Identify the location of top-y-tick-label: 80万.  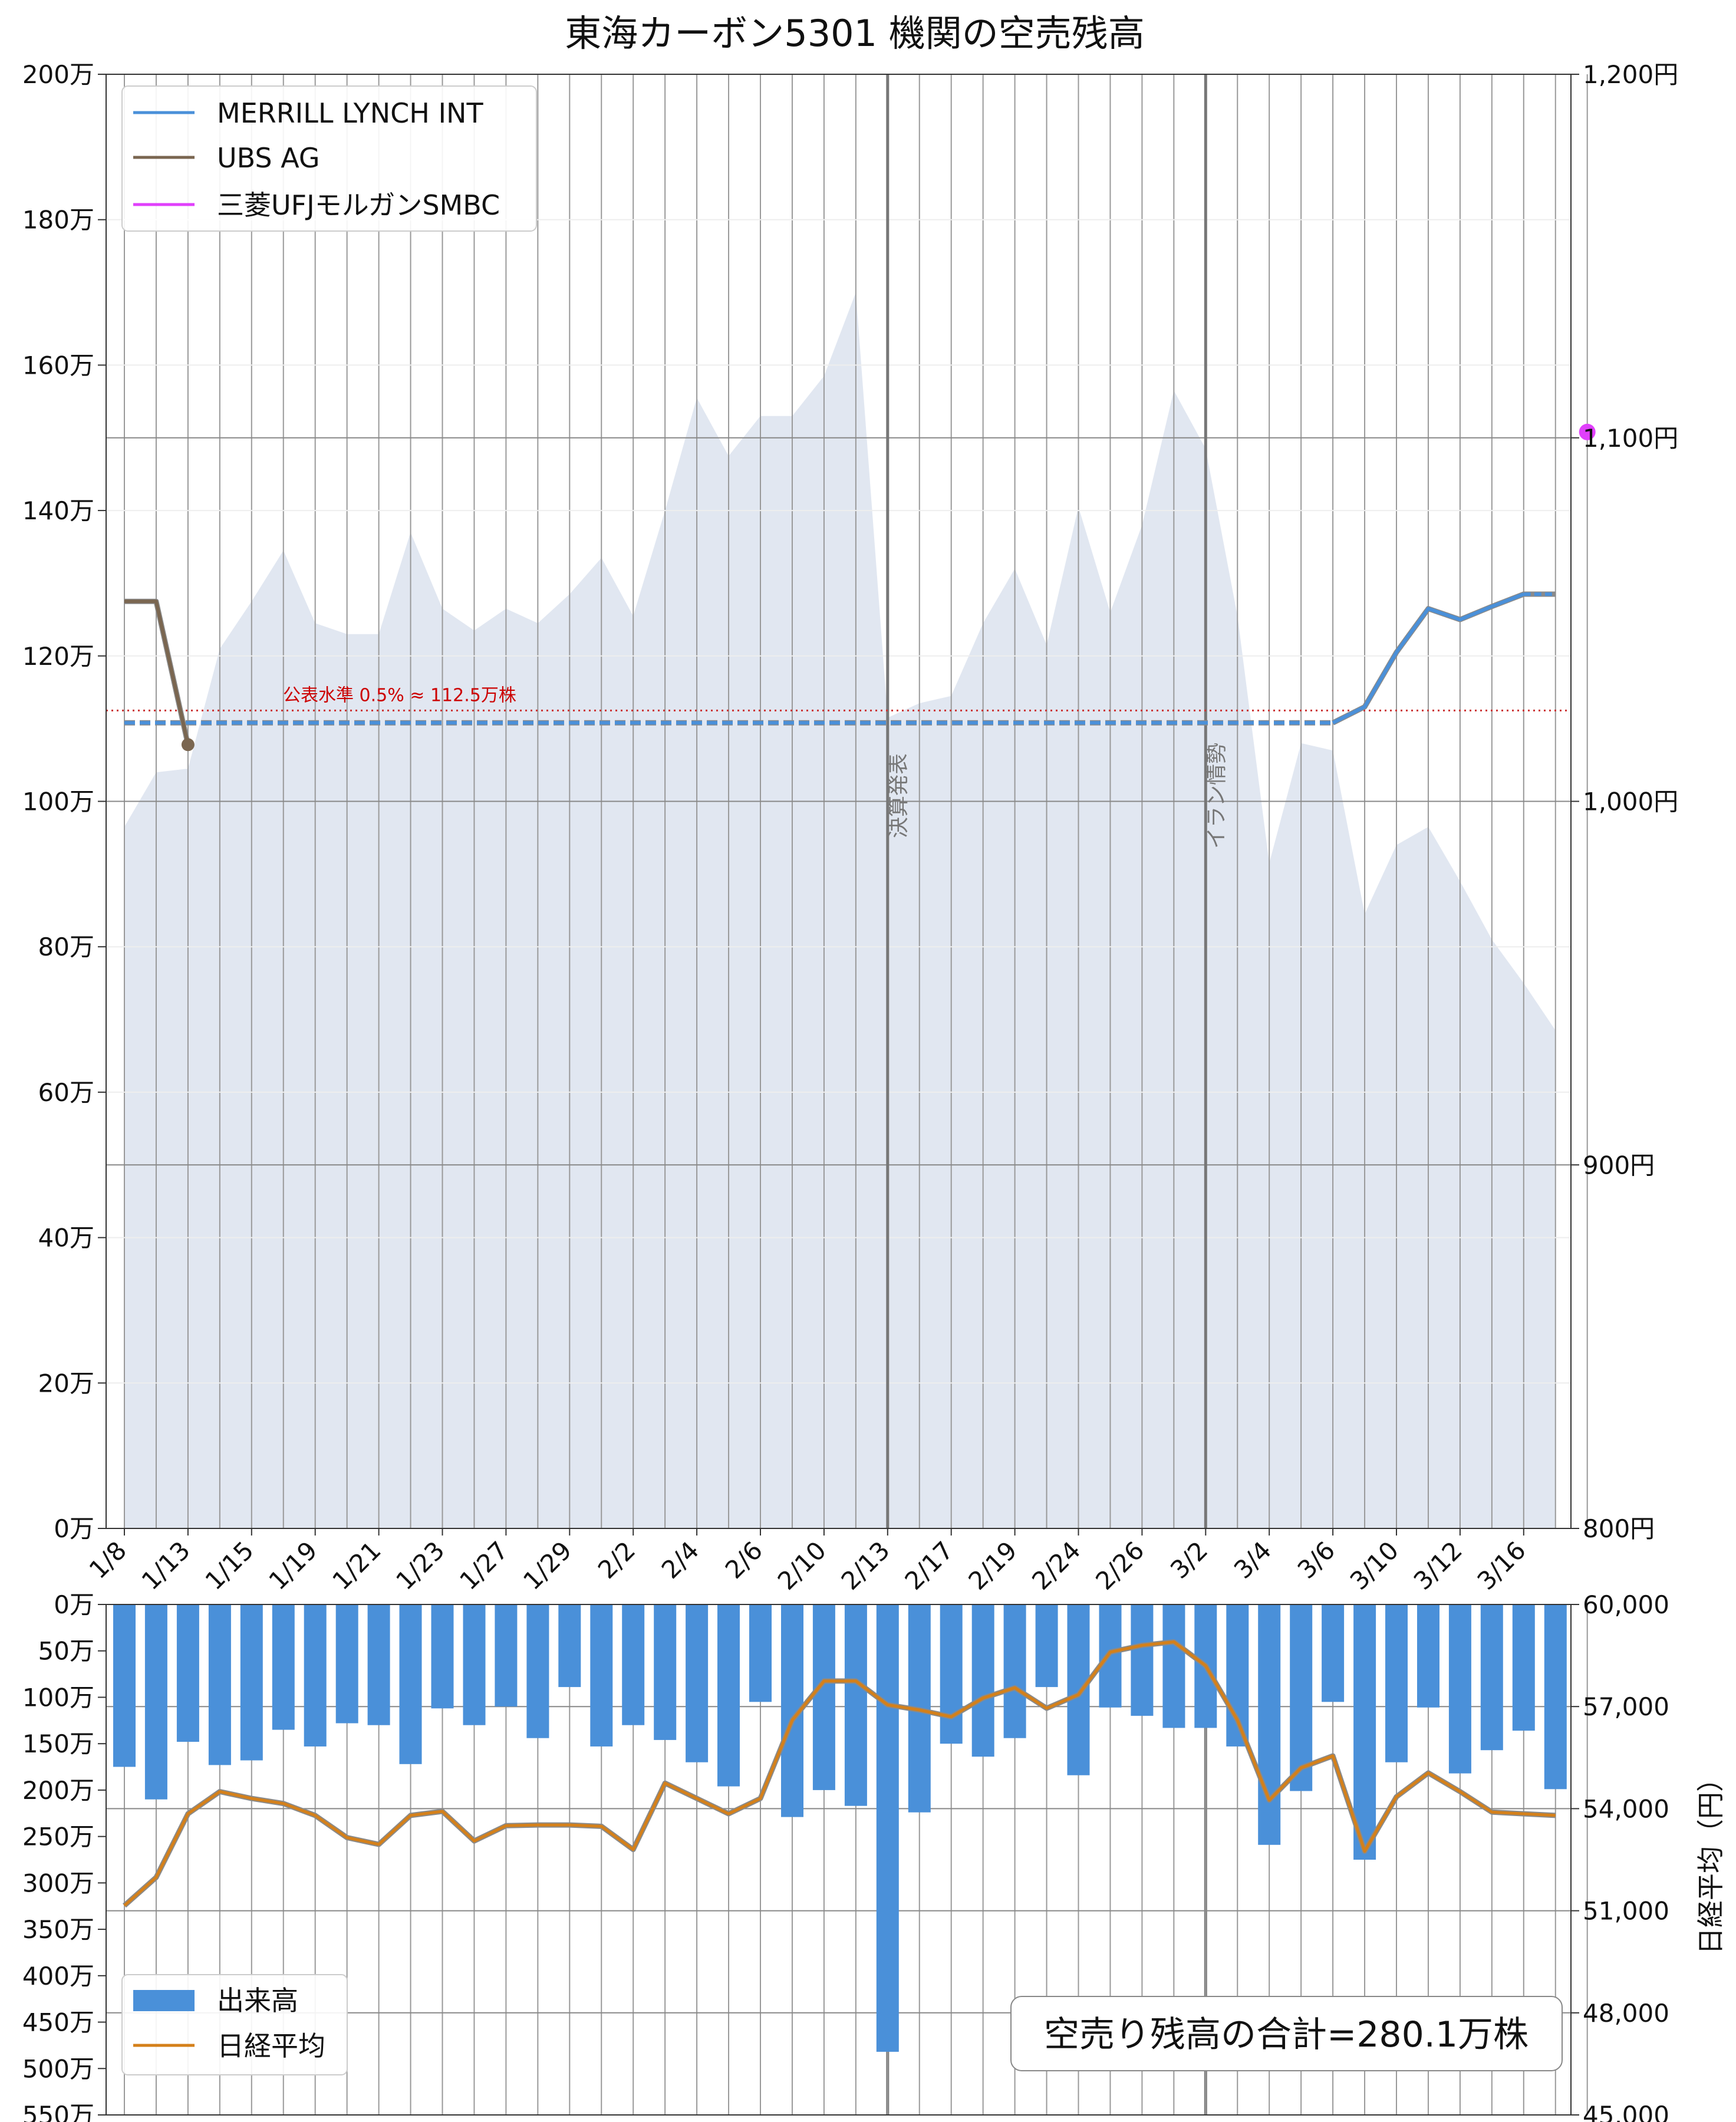
(66, 947).